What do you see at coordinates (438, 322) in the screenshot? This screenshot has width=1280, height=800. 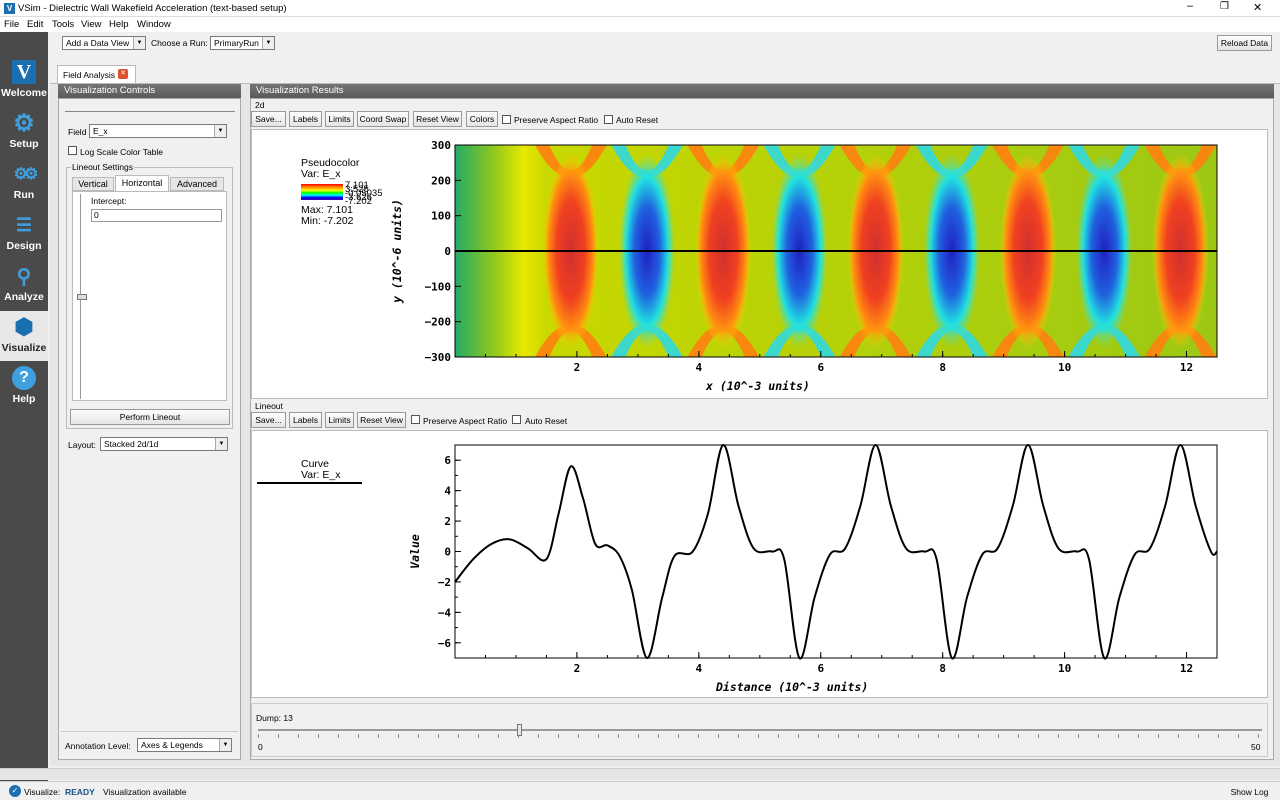 I see `y-tick-label: −200` at bounding box center [438, 322].